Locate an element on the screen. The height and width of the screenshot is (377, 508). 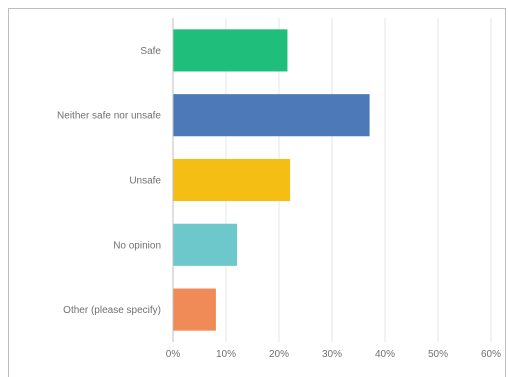
category-label: Neither safe nor unsafe is located at coordinates (109, 116).